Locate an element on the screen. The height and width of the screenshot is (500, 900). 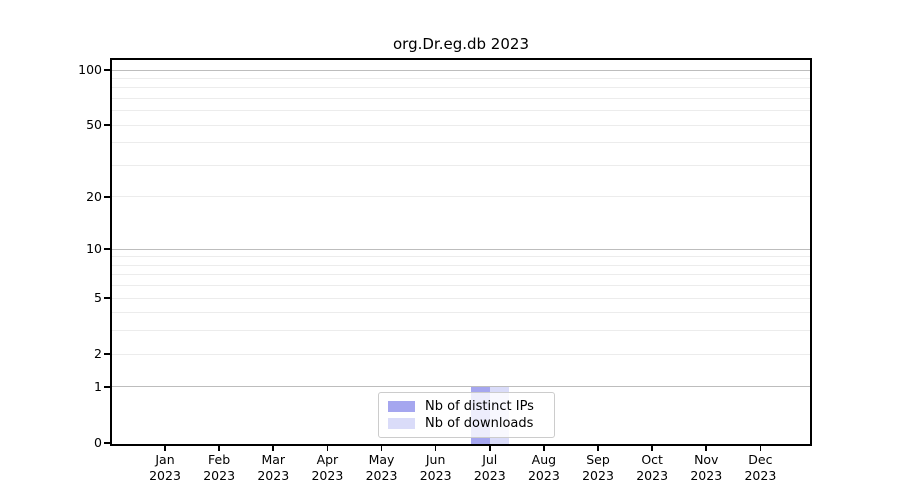
x-tick-month: Dec is located at coordinates (760, 459).